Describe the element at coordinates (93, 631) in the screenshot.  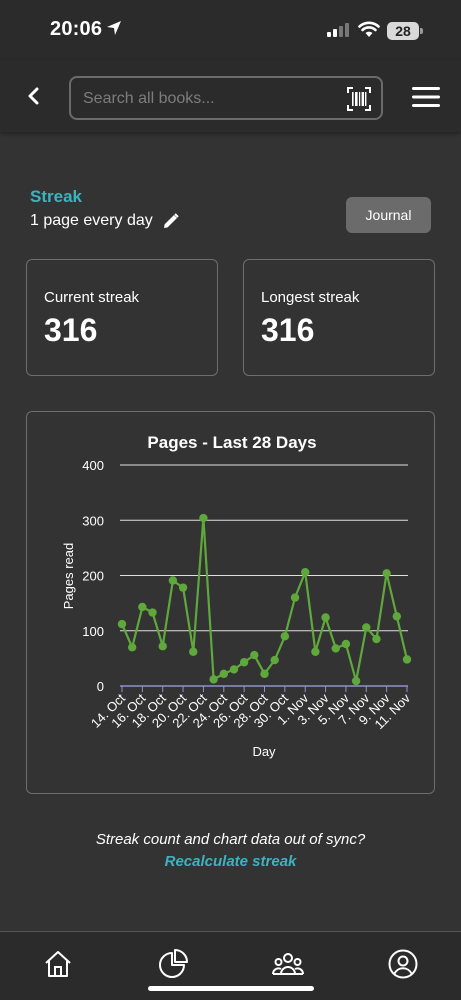
I see `chart-y-tick-label: 100` at that location.